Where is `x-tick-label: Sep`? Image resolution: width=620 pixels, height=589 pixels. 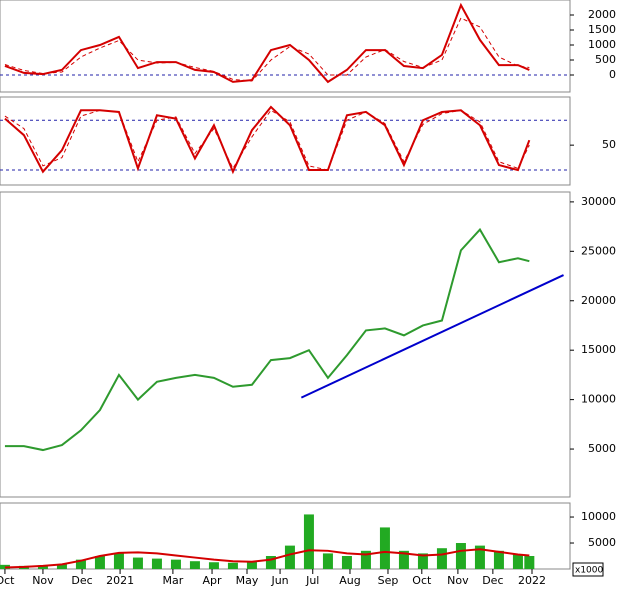 x-tick-label: Sep is located at coordinates (388, 580).